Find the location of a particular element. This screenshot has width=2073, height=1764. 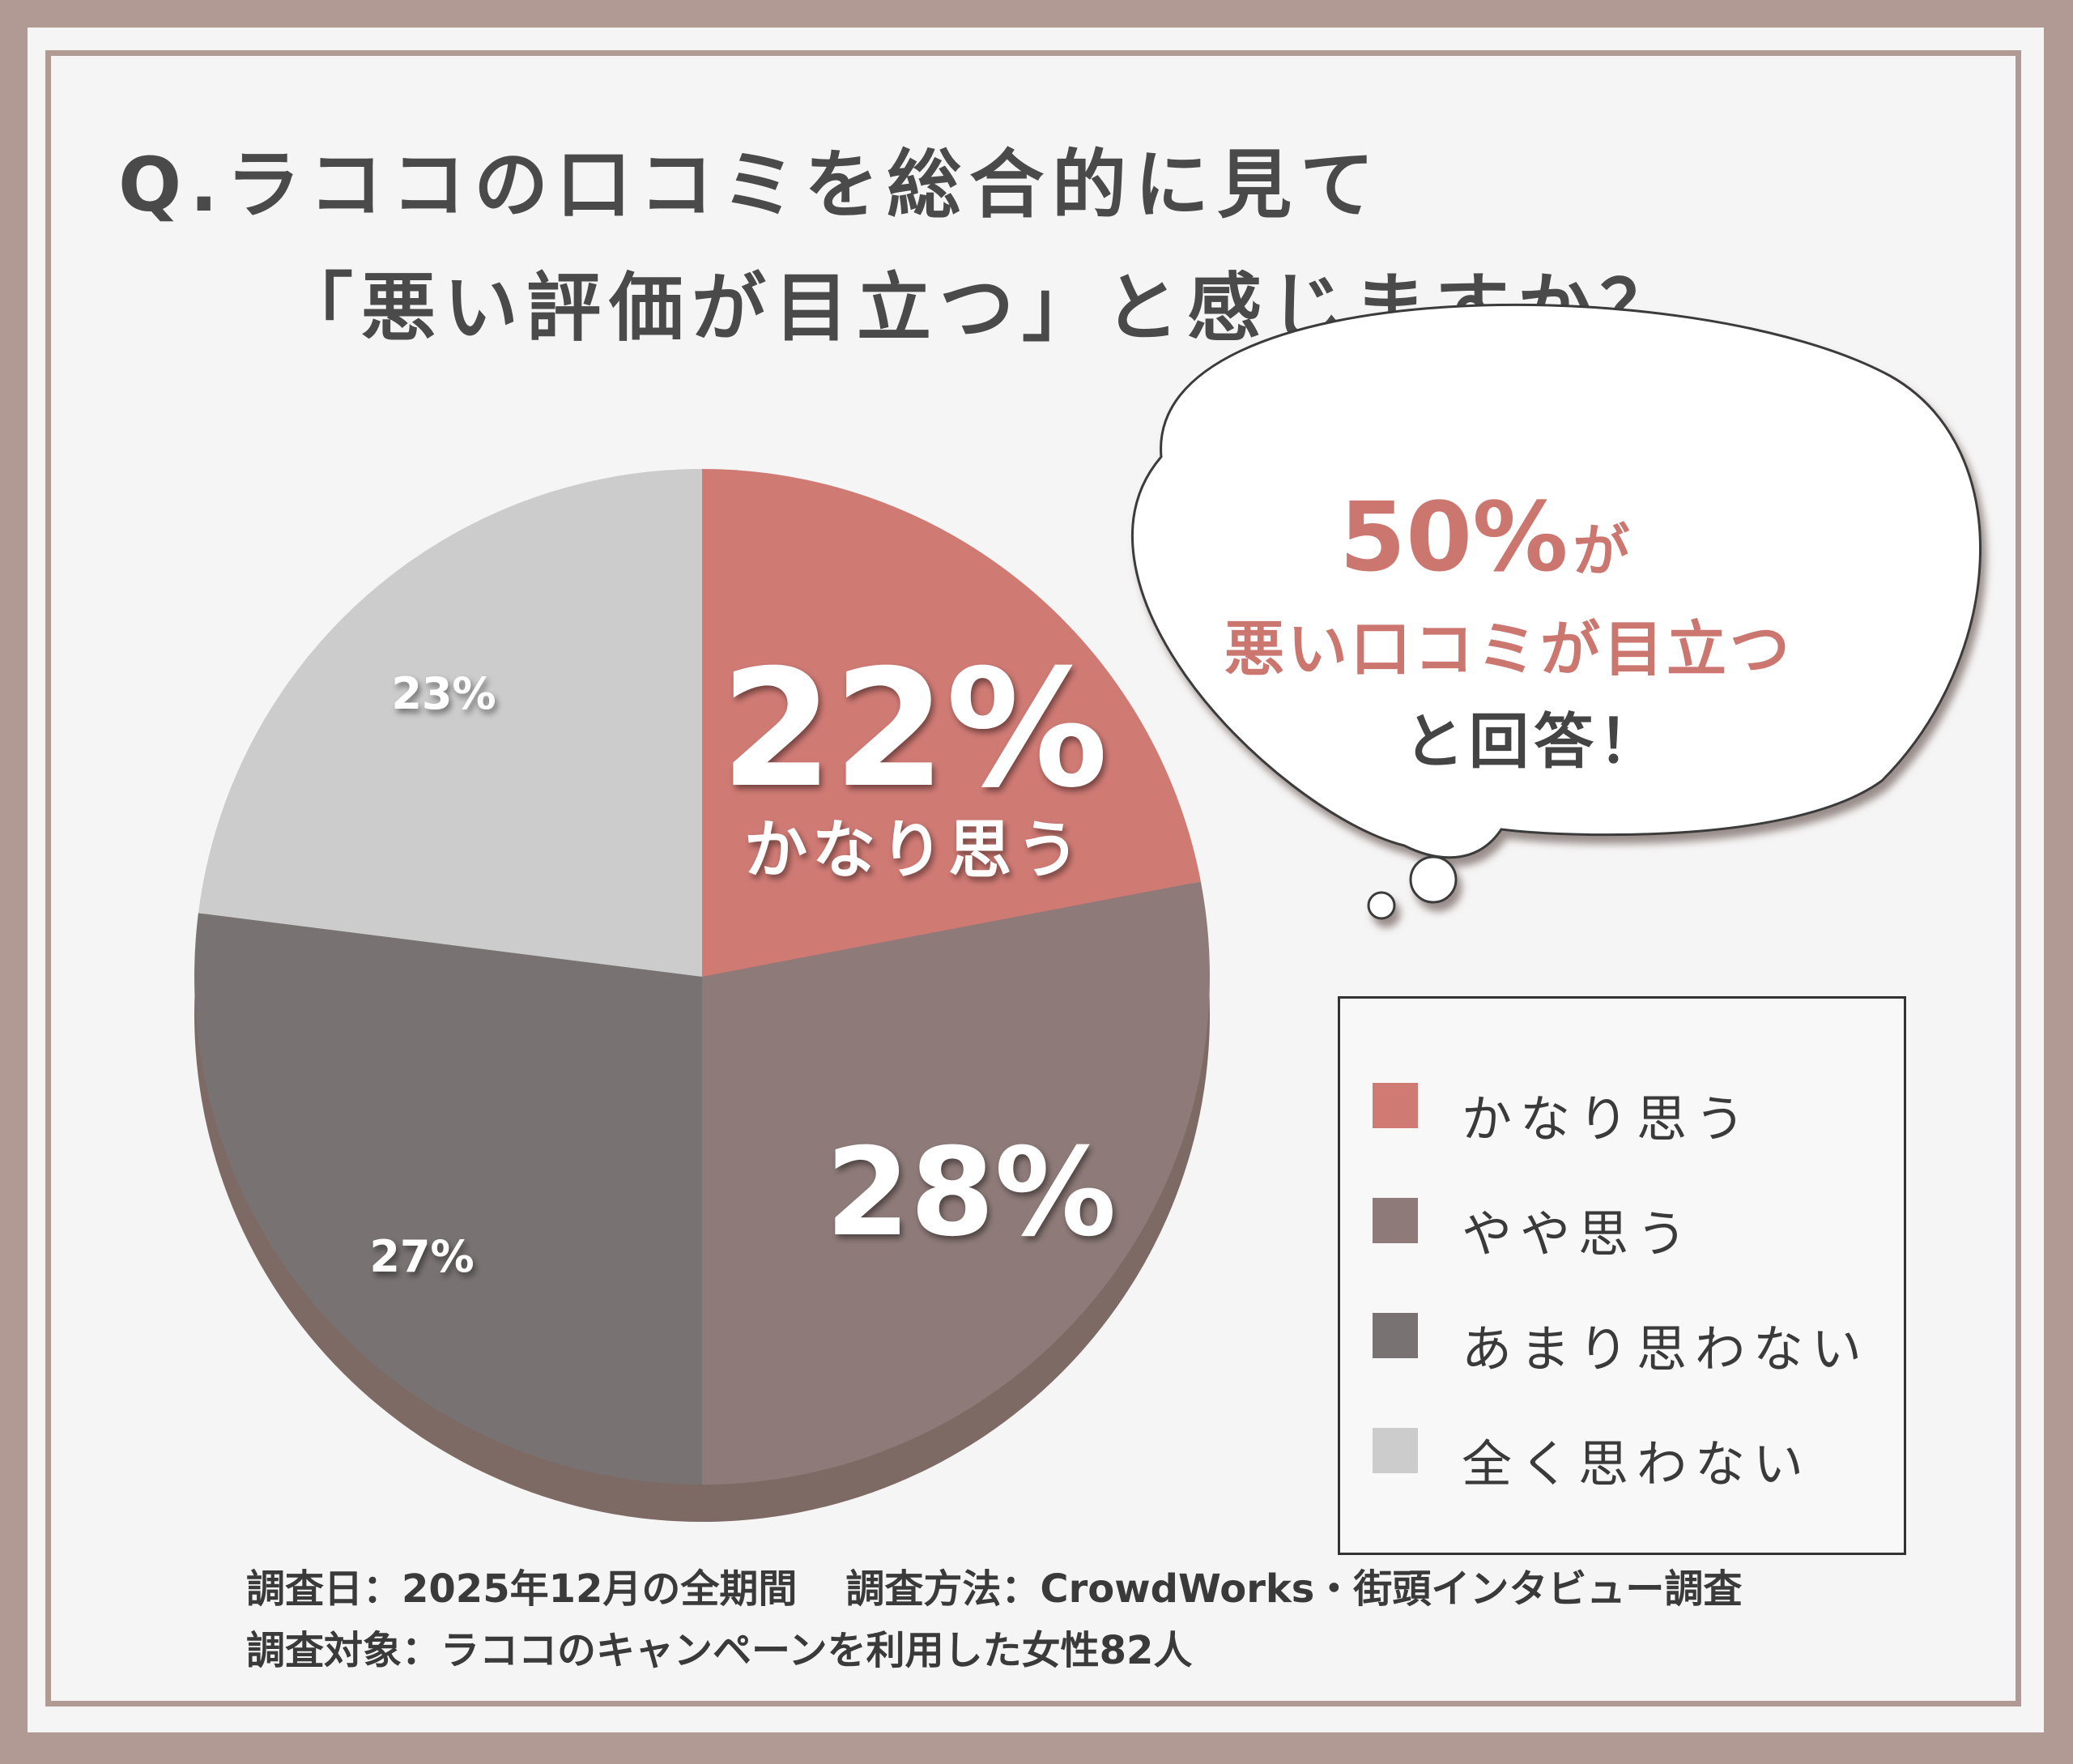

legend-label-2: やや思う is located at coordinates (1579, 1233).